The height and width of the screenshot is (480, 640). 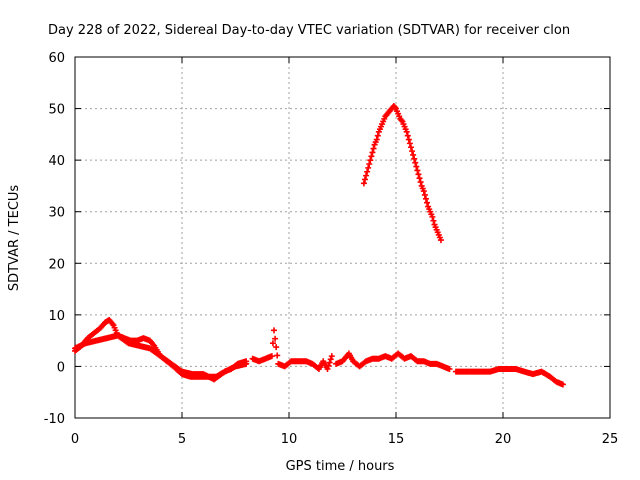 I want to click on x-tick-label: 20, so click(x=503, y=439).